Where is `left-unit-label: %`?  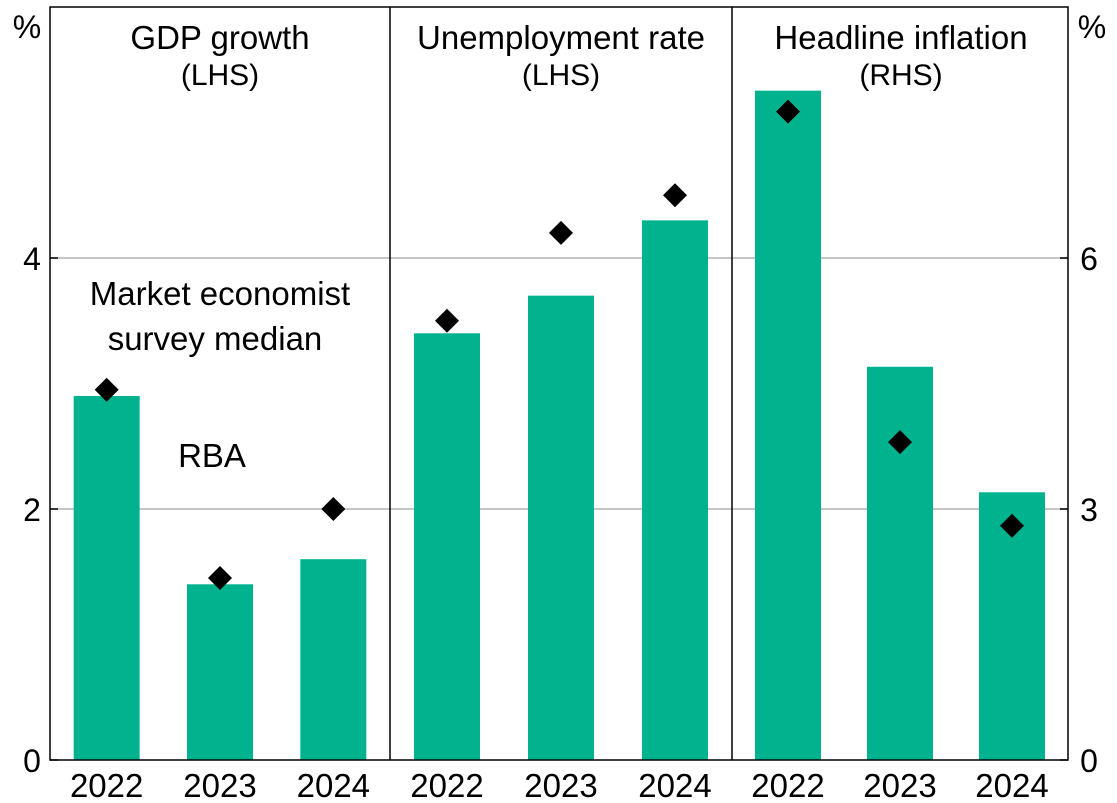
left-unit-label: % is located at coordinates (27, 27).